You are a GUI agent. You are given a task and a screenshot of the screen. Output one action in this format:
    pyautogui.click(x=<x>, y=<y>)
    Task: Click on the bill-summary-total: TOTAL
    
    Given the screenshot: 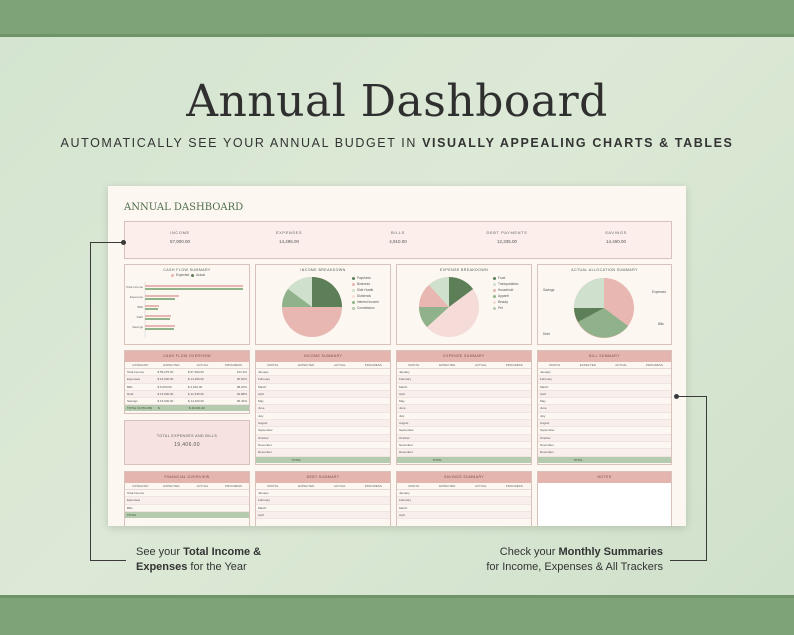 What is the action you would take?
    pyautogui.click(x=604, y=459)
    